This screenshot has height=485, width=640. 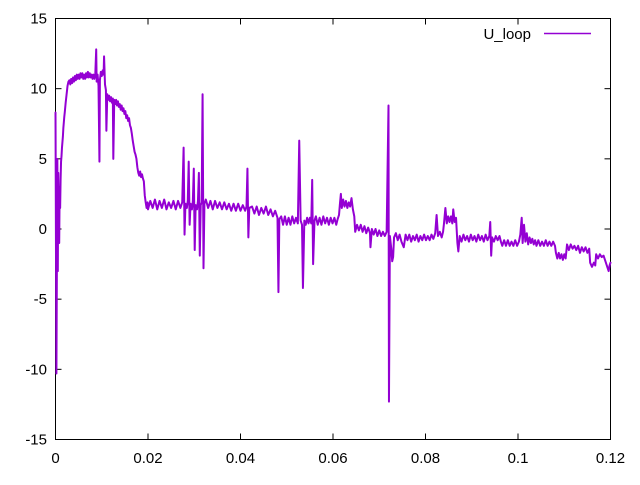 What do you see at coordinates (43, 159) in the screenshot?
I see `y-tick-label: 5` at bounding box center [43, 159].